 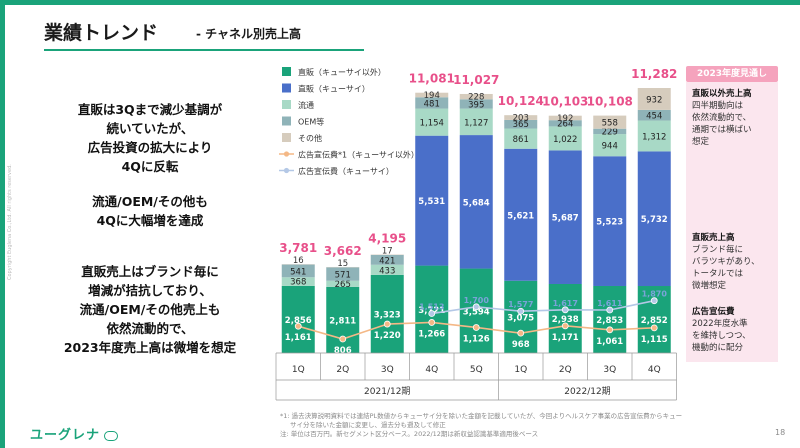 I want to click on legend-label: 流通, so click(x=306, y=105).